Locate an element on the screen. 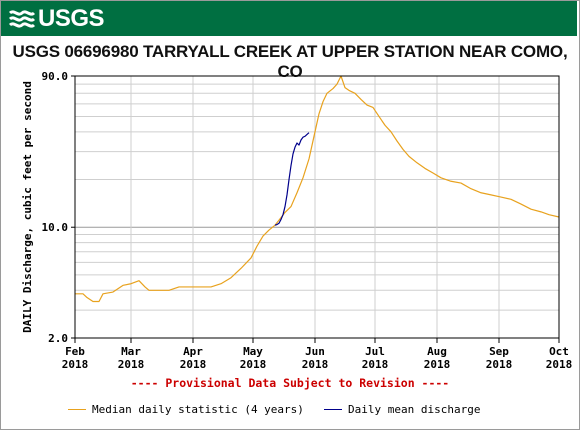 The image size is (580, 430). x-tick-month: Feb is located at coordinates (75, 351).